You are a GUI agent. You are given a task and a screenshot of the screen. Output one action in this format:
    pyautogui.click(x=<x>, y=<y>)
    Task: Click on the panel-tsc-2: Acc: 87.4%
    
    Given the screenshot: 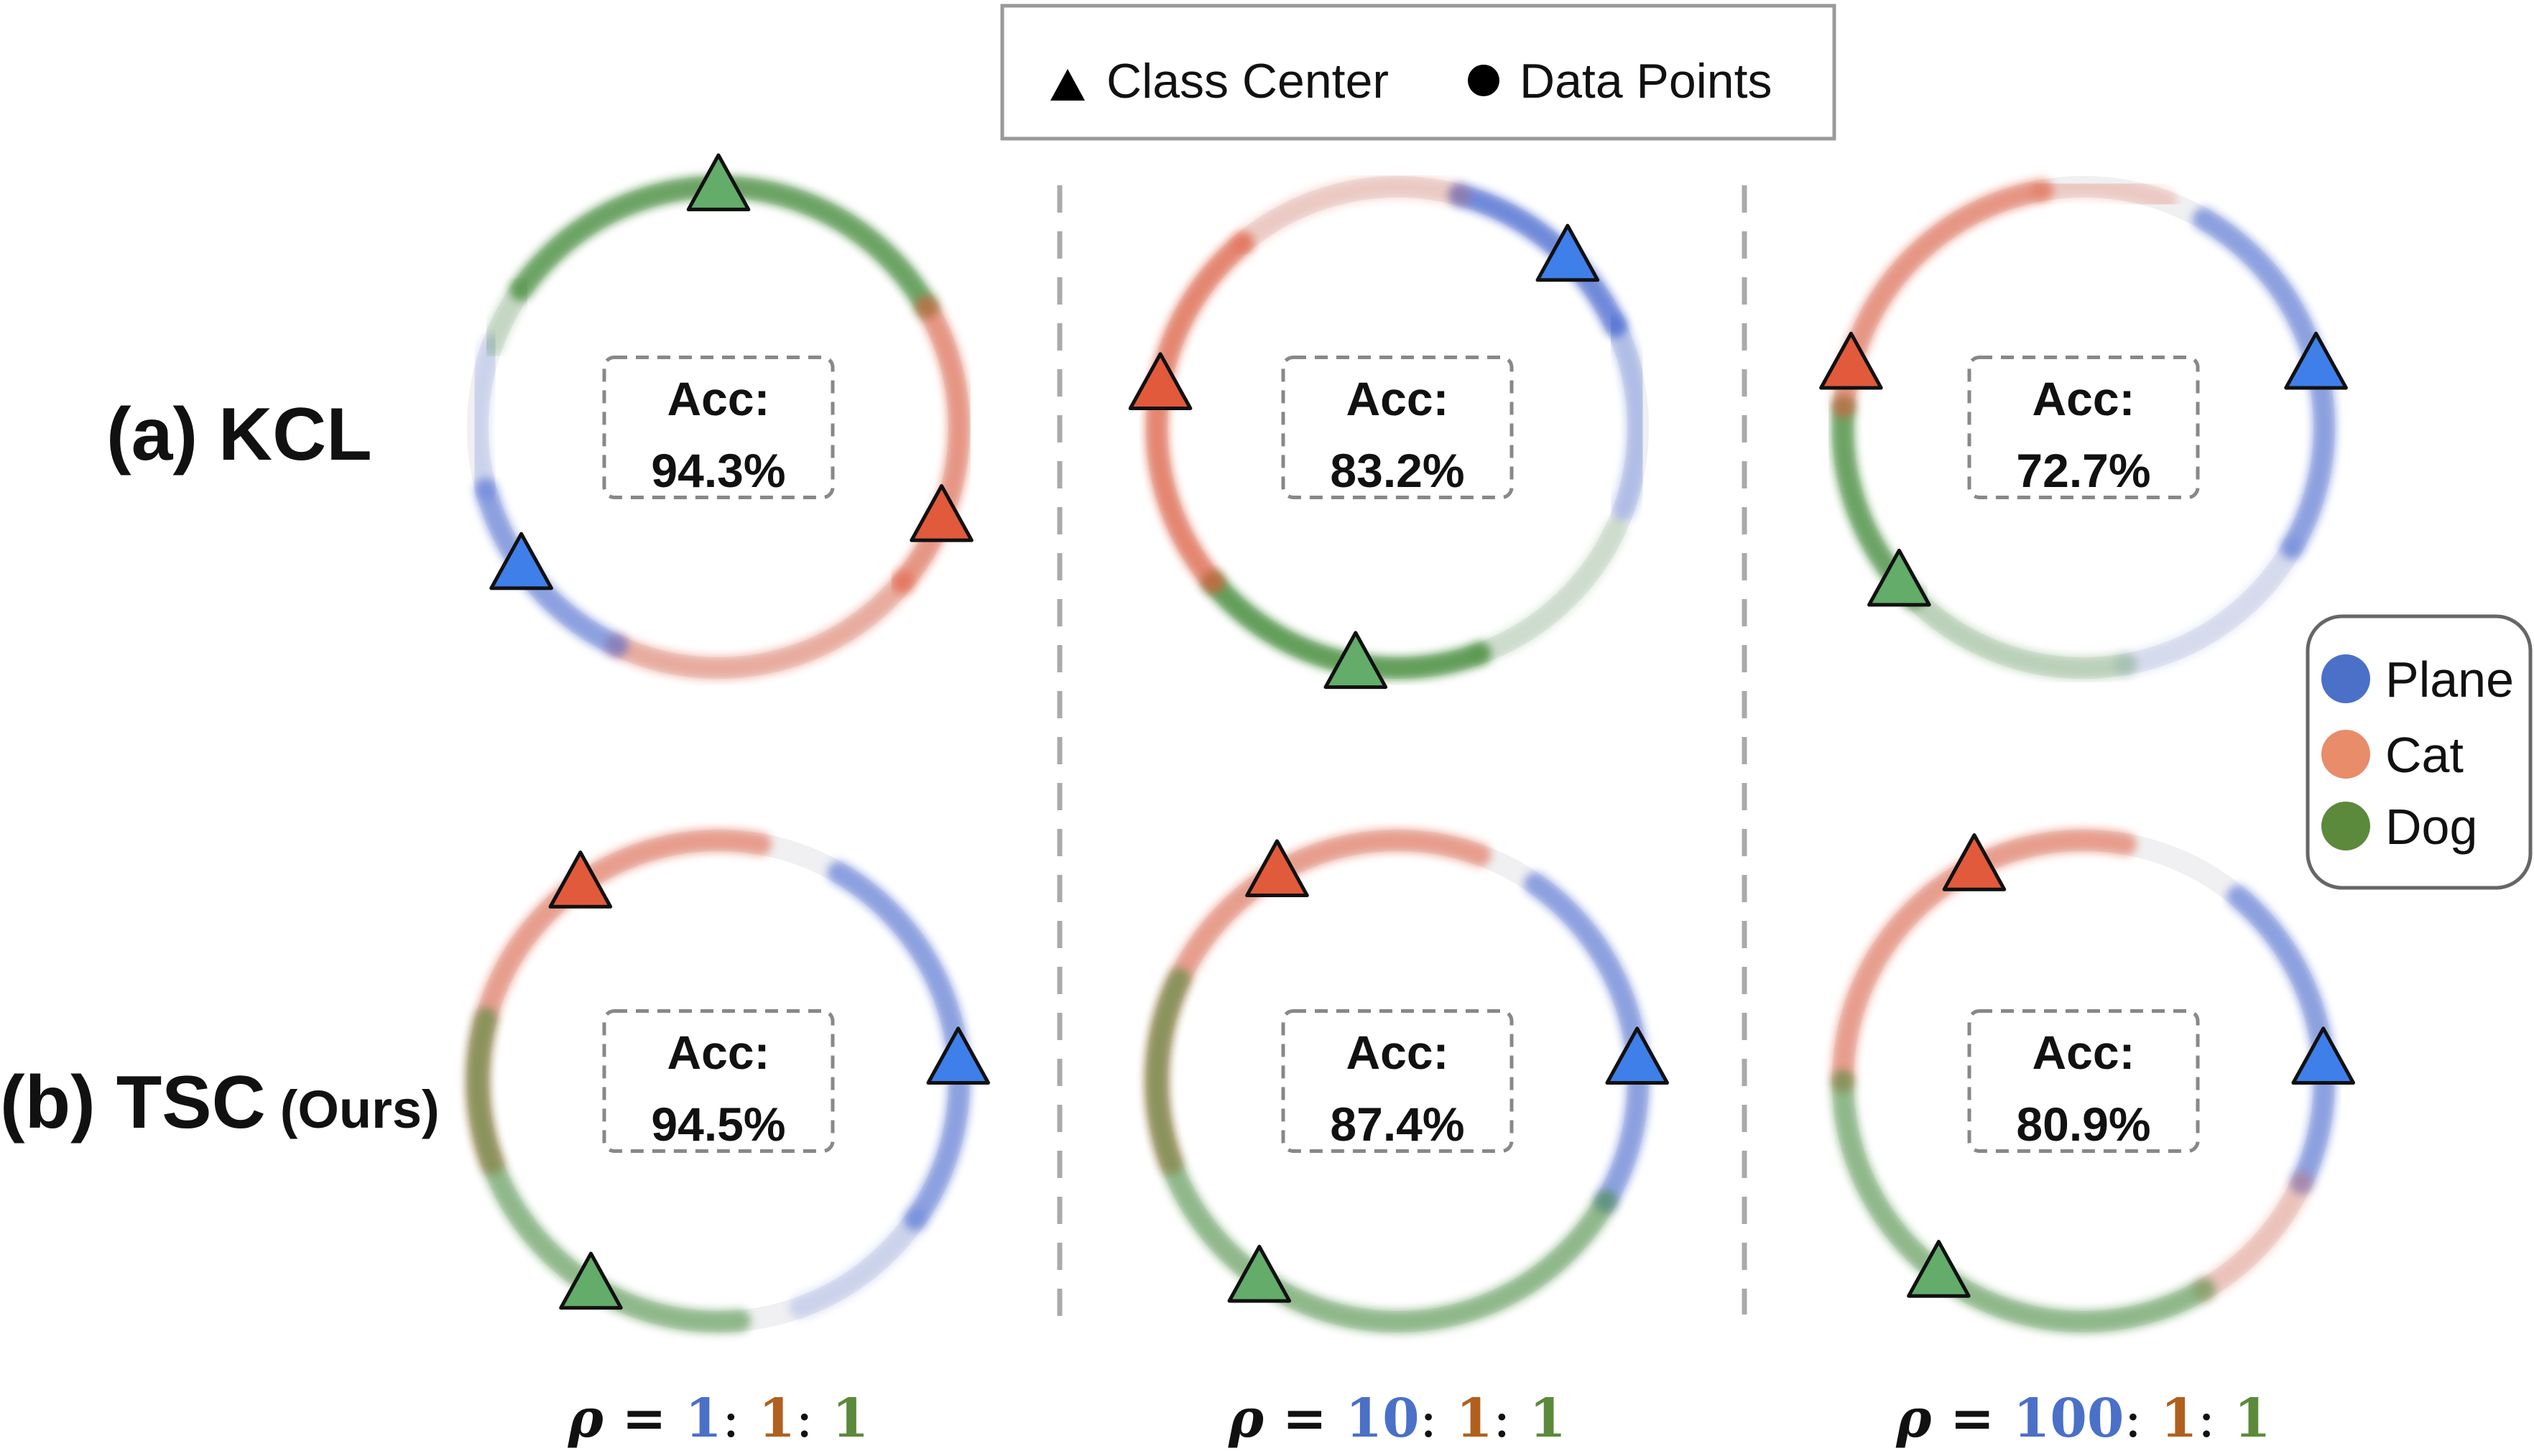 What is the action you would take?
    pyautogui.click(x=1407, y=1081)
    